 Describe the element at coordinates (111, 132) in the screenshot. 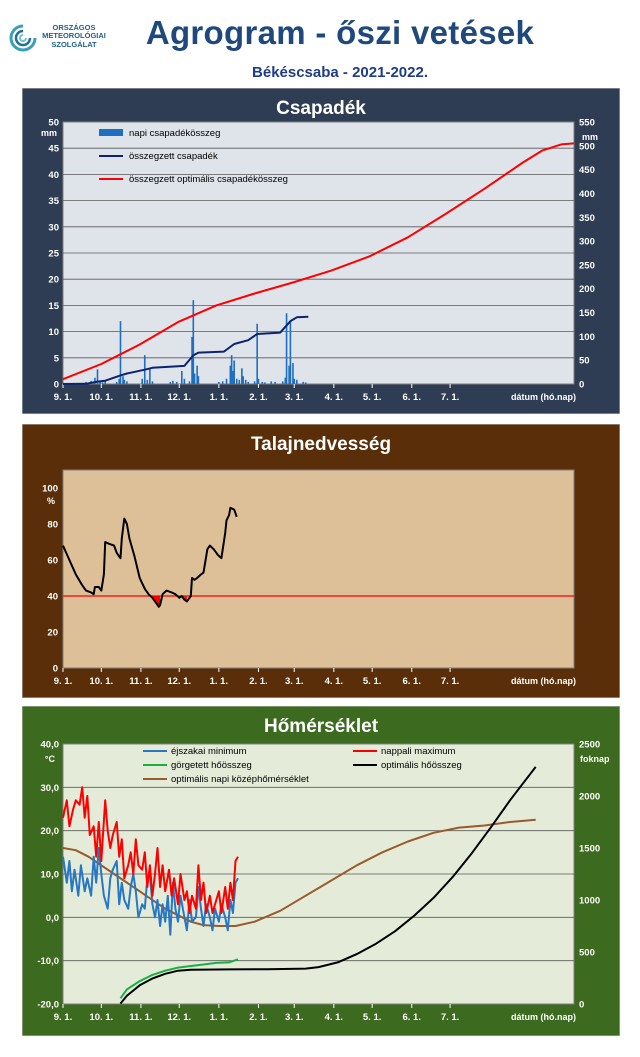

I see `legend-bar-swatch` at that location.